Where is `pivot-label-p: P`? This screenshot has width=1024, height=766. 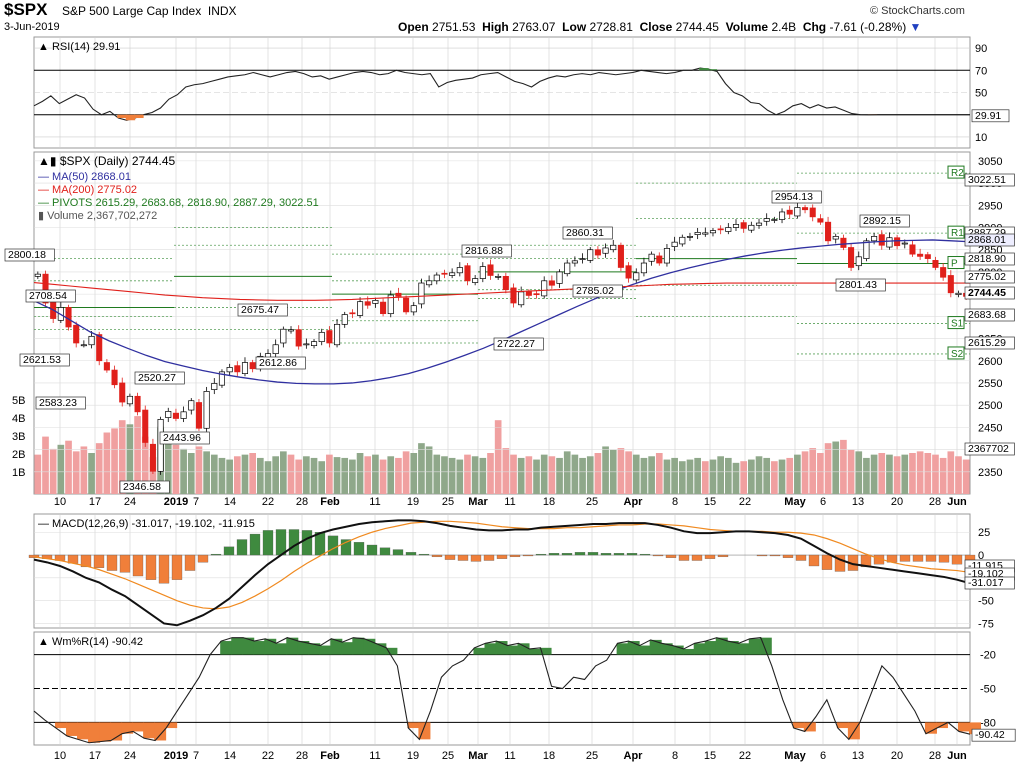 pivot-label-p: P is located at coordinates (956, 263).